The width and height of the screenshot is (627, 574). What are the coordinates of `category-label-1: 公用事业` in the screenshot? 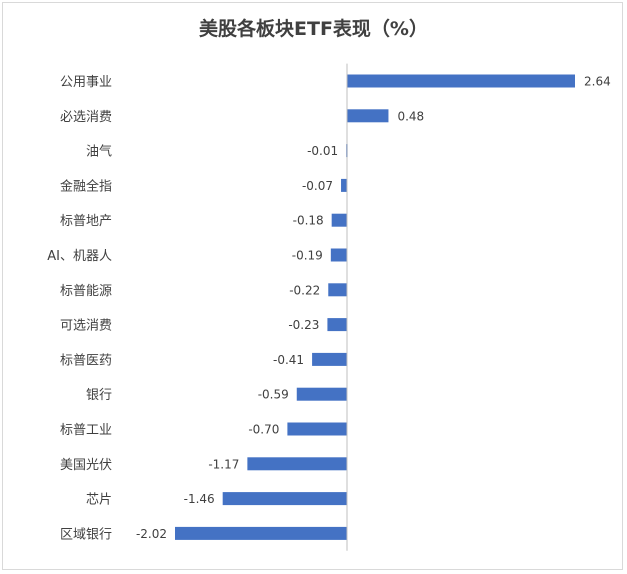 It's located at (86, 82).